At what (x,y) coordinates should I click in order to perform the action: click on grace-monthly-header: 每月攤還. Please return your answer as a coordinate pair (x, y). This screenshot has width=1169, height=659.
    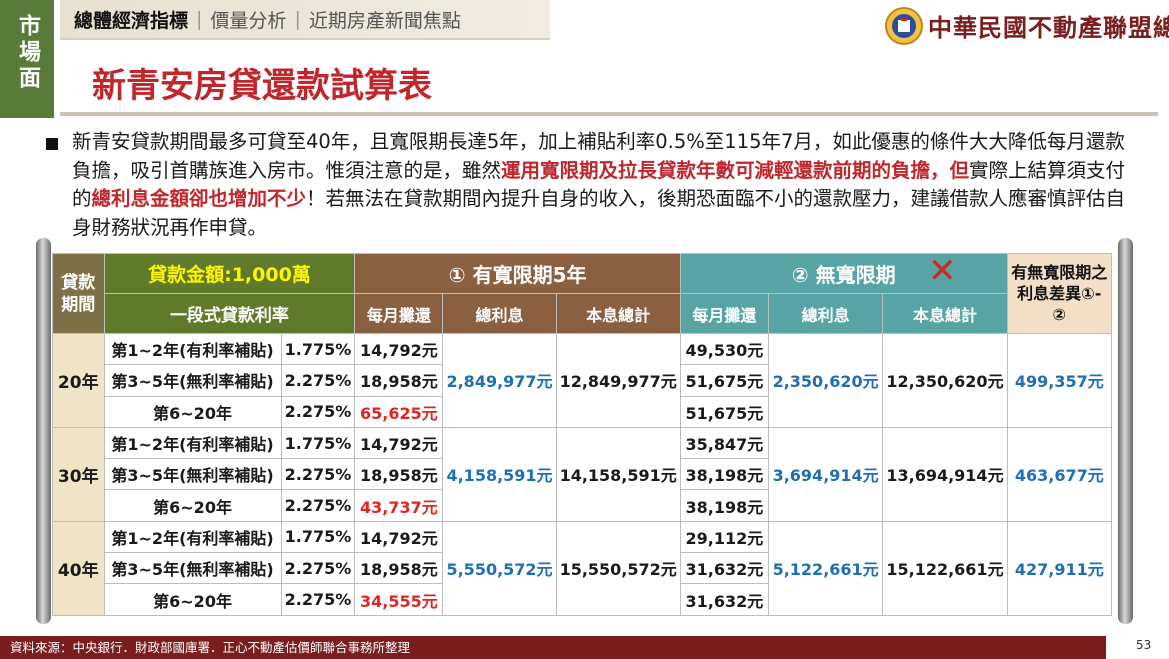
    Looking at the image, I should click on (399, 313).